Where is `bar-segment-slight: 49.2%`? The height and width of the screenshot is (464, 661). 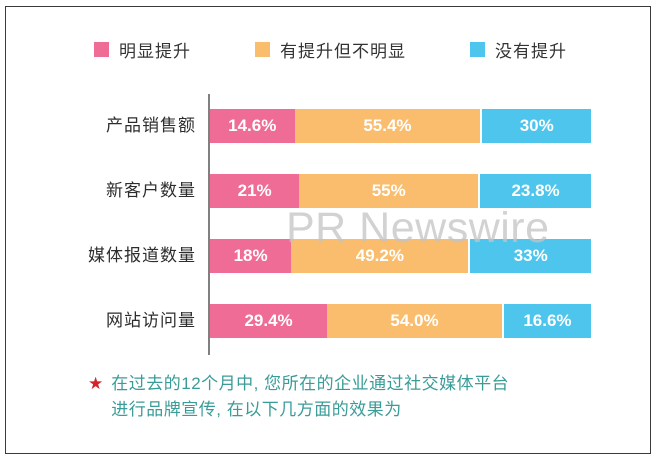 bar-segment-slight: 49.2% is located at coordinates (380, 256).